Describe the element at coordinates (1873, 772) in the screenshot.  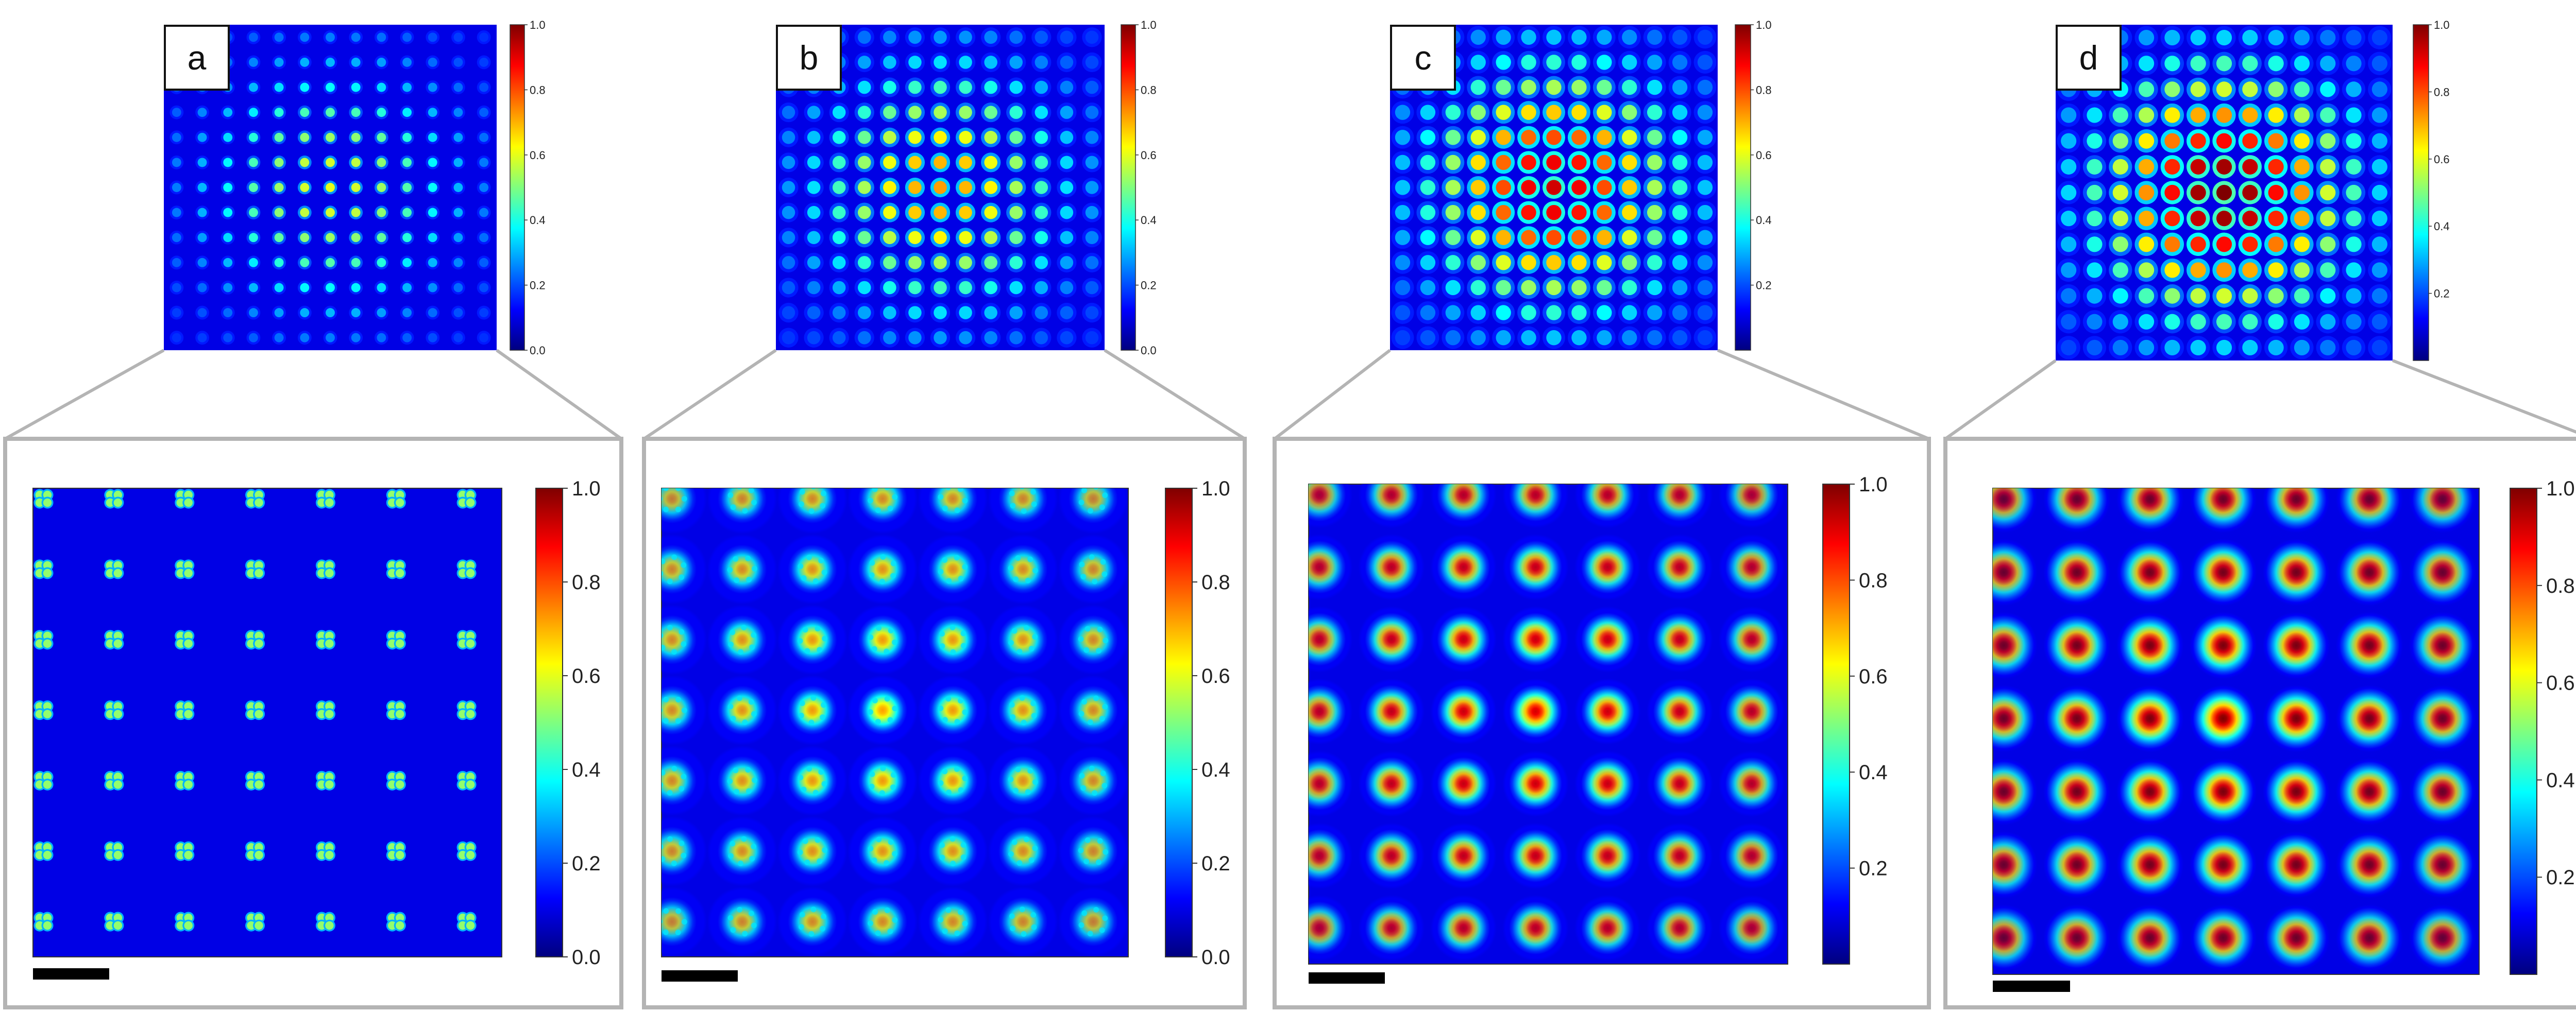
I see `zoom-colorbar-tick: 0.4` at that location.